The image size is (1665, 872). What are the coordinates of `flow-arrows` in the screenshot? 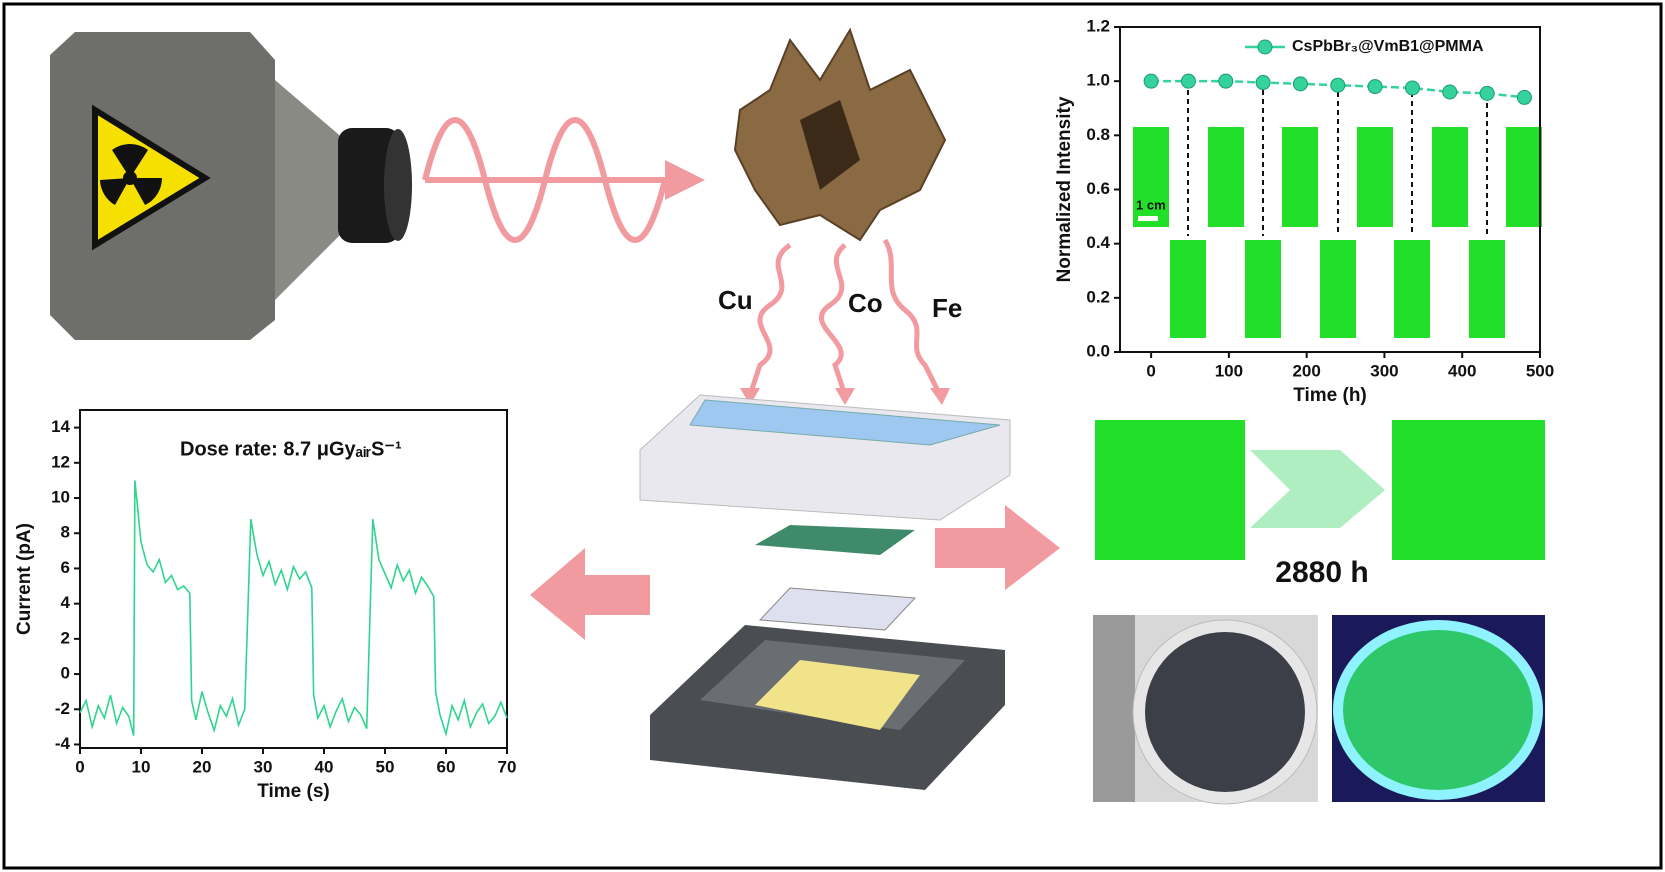 It's located at (795, 572).